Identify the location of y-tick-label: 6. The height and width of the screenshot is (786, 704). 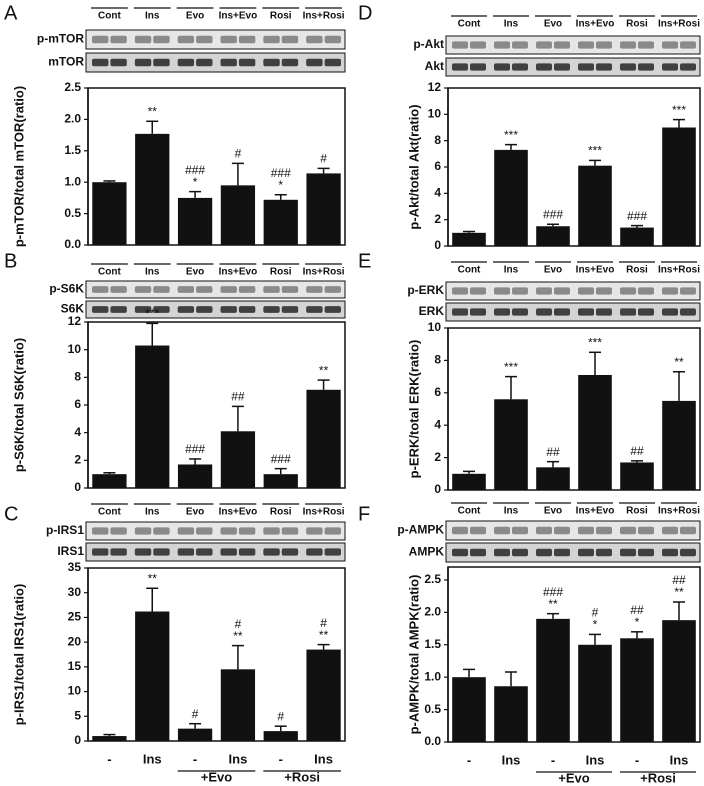
(77, 404).